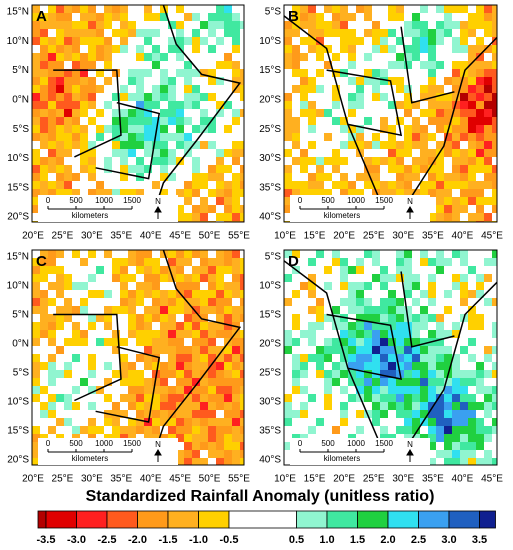 This screenshot has height=550, width=513. Describe the element at coordinates (18, 460) in the screenshot. I see `lat-label: 20°S` at that location.